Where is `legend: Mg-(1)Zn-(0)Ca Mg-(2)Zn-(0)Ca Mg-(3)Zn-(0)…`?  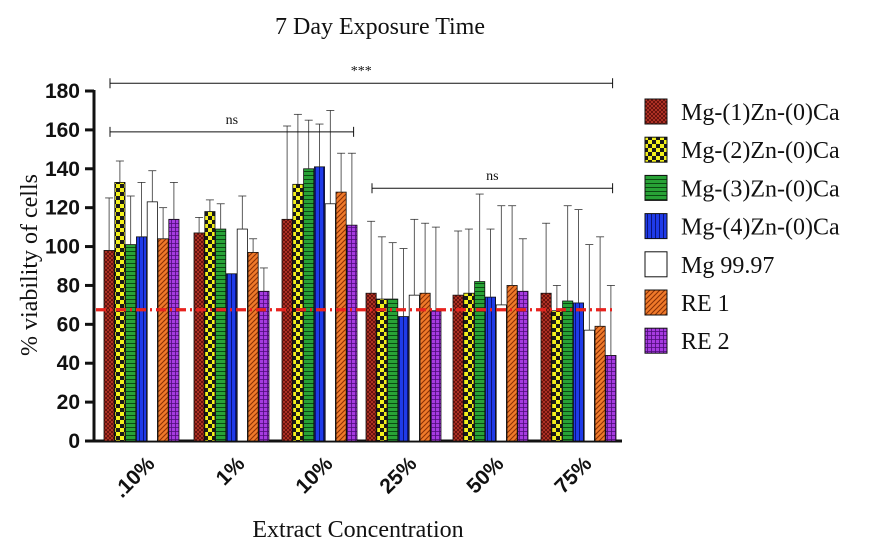
legend: Mg-(1)Zn-(0)Ca Mg-(2)Zn-(0)Ca Mg-(3)Zn-(0)… is located at coordinates (742, 226).